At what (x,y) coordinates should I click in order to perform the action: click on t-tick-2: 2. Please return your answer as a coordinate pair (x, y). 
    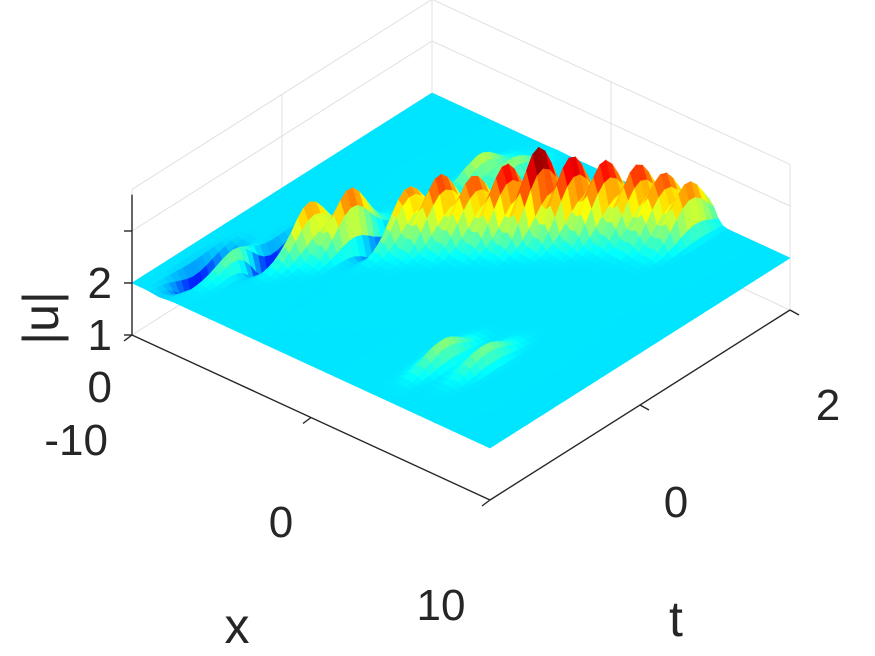
    Looking at the image, I should click on (828, 405).